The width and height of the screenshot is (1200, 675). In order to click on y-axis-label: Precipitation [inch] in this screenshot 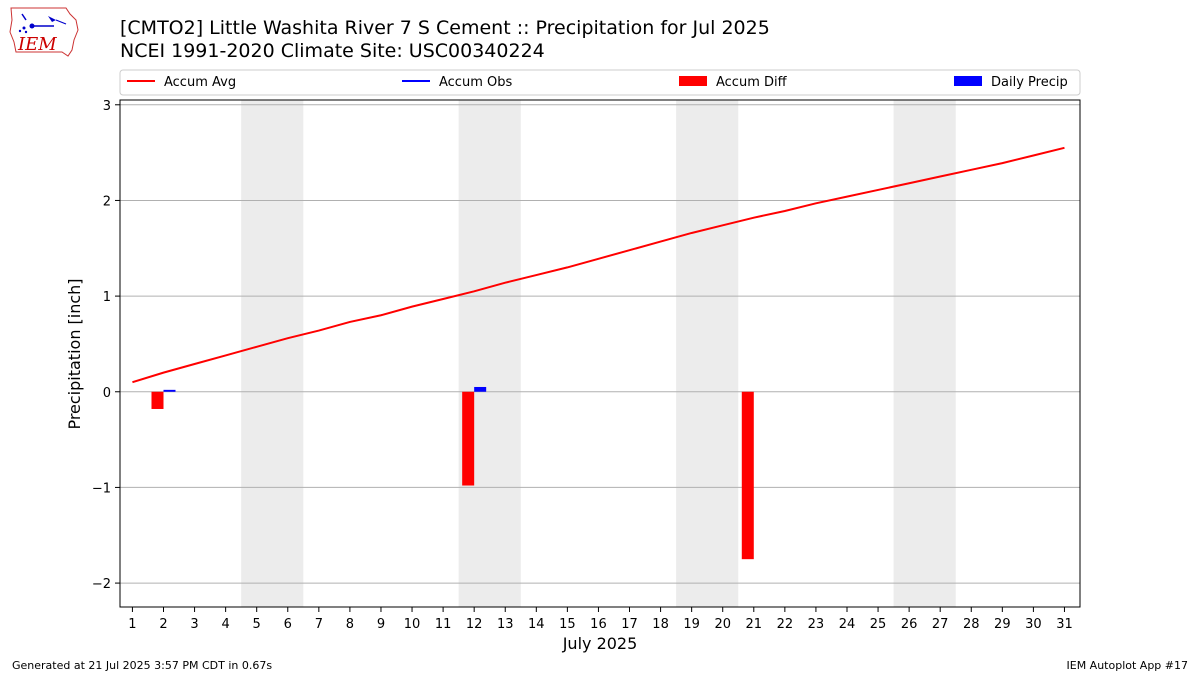, I will do `click(74, 353)`.